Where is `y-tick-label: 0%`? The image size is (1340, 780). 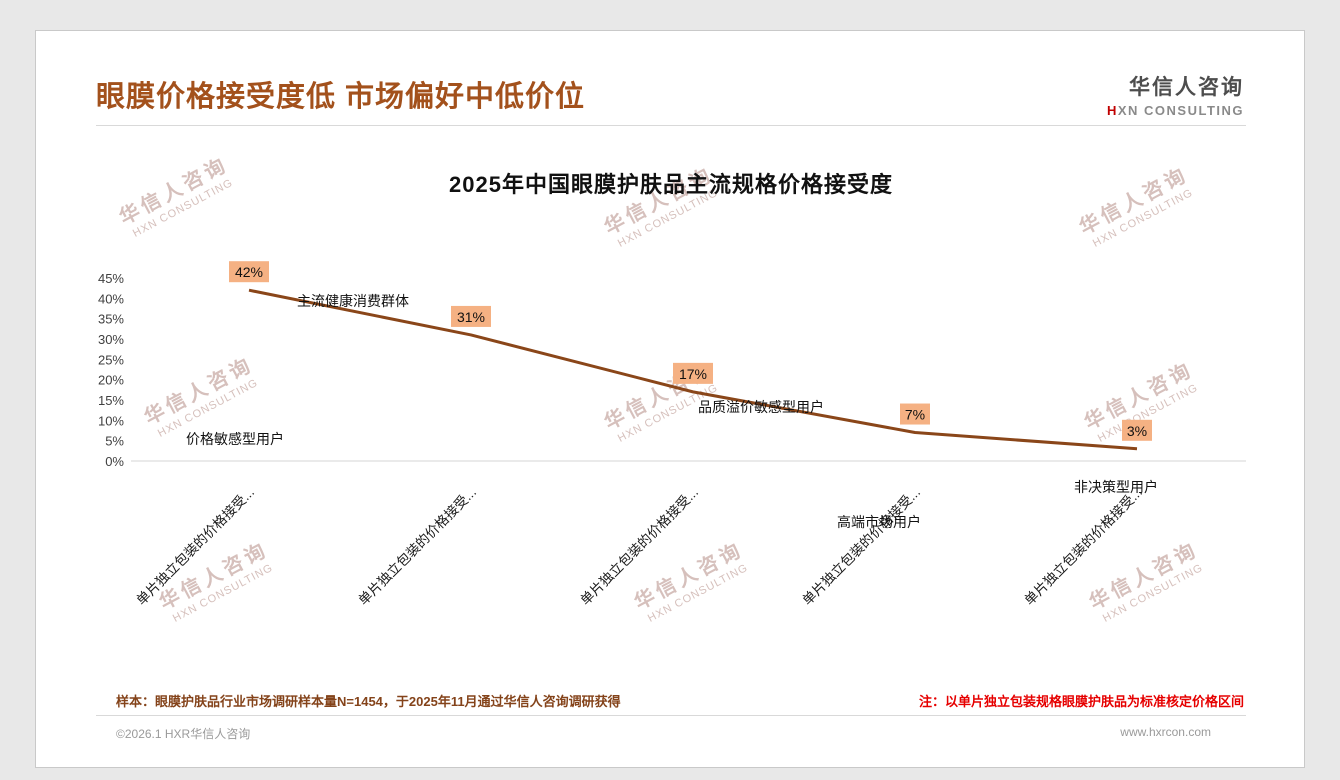 y-tick-label: 0% is located at coordinates (114, 461).